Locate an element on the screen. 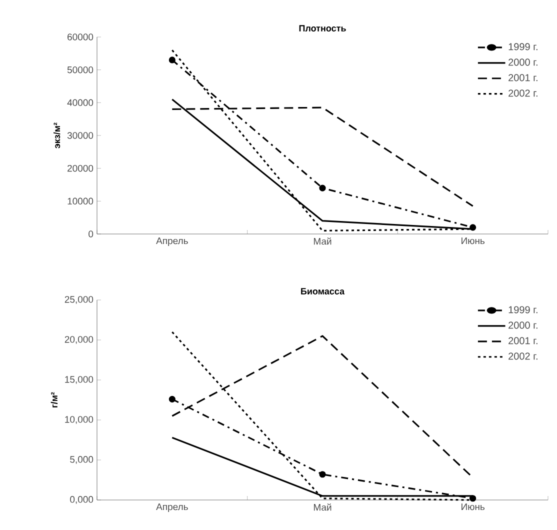 Image resolution: width=557 pixels, height=530 pixels. y-tick-label: 30000 is located at coordinates (80, 135).